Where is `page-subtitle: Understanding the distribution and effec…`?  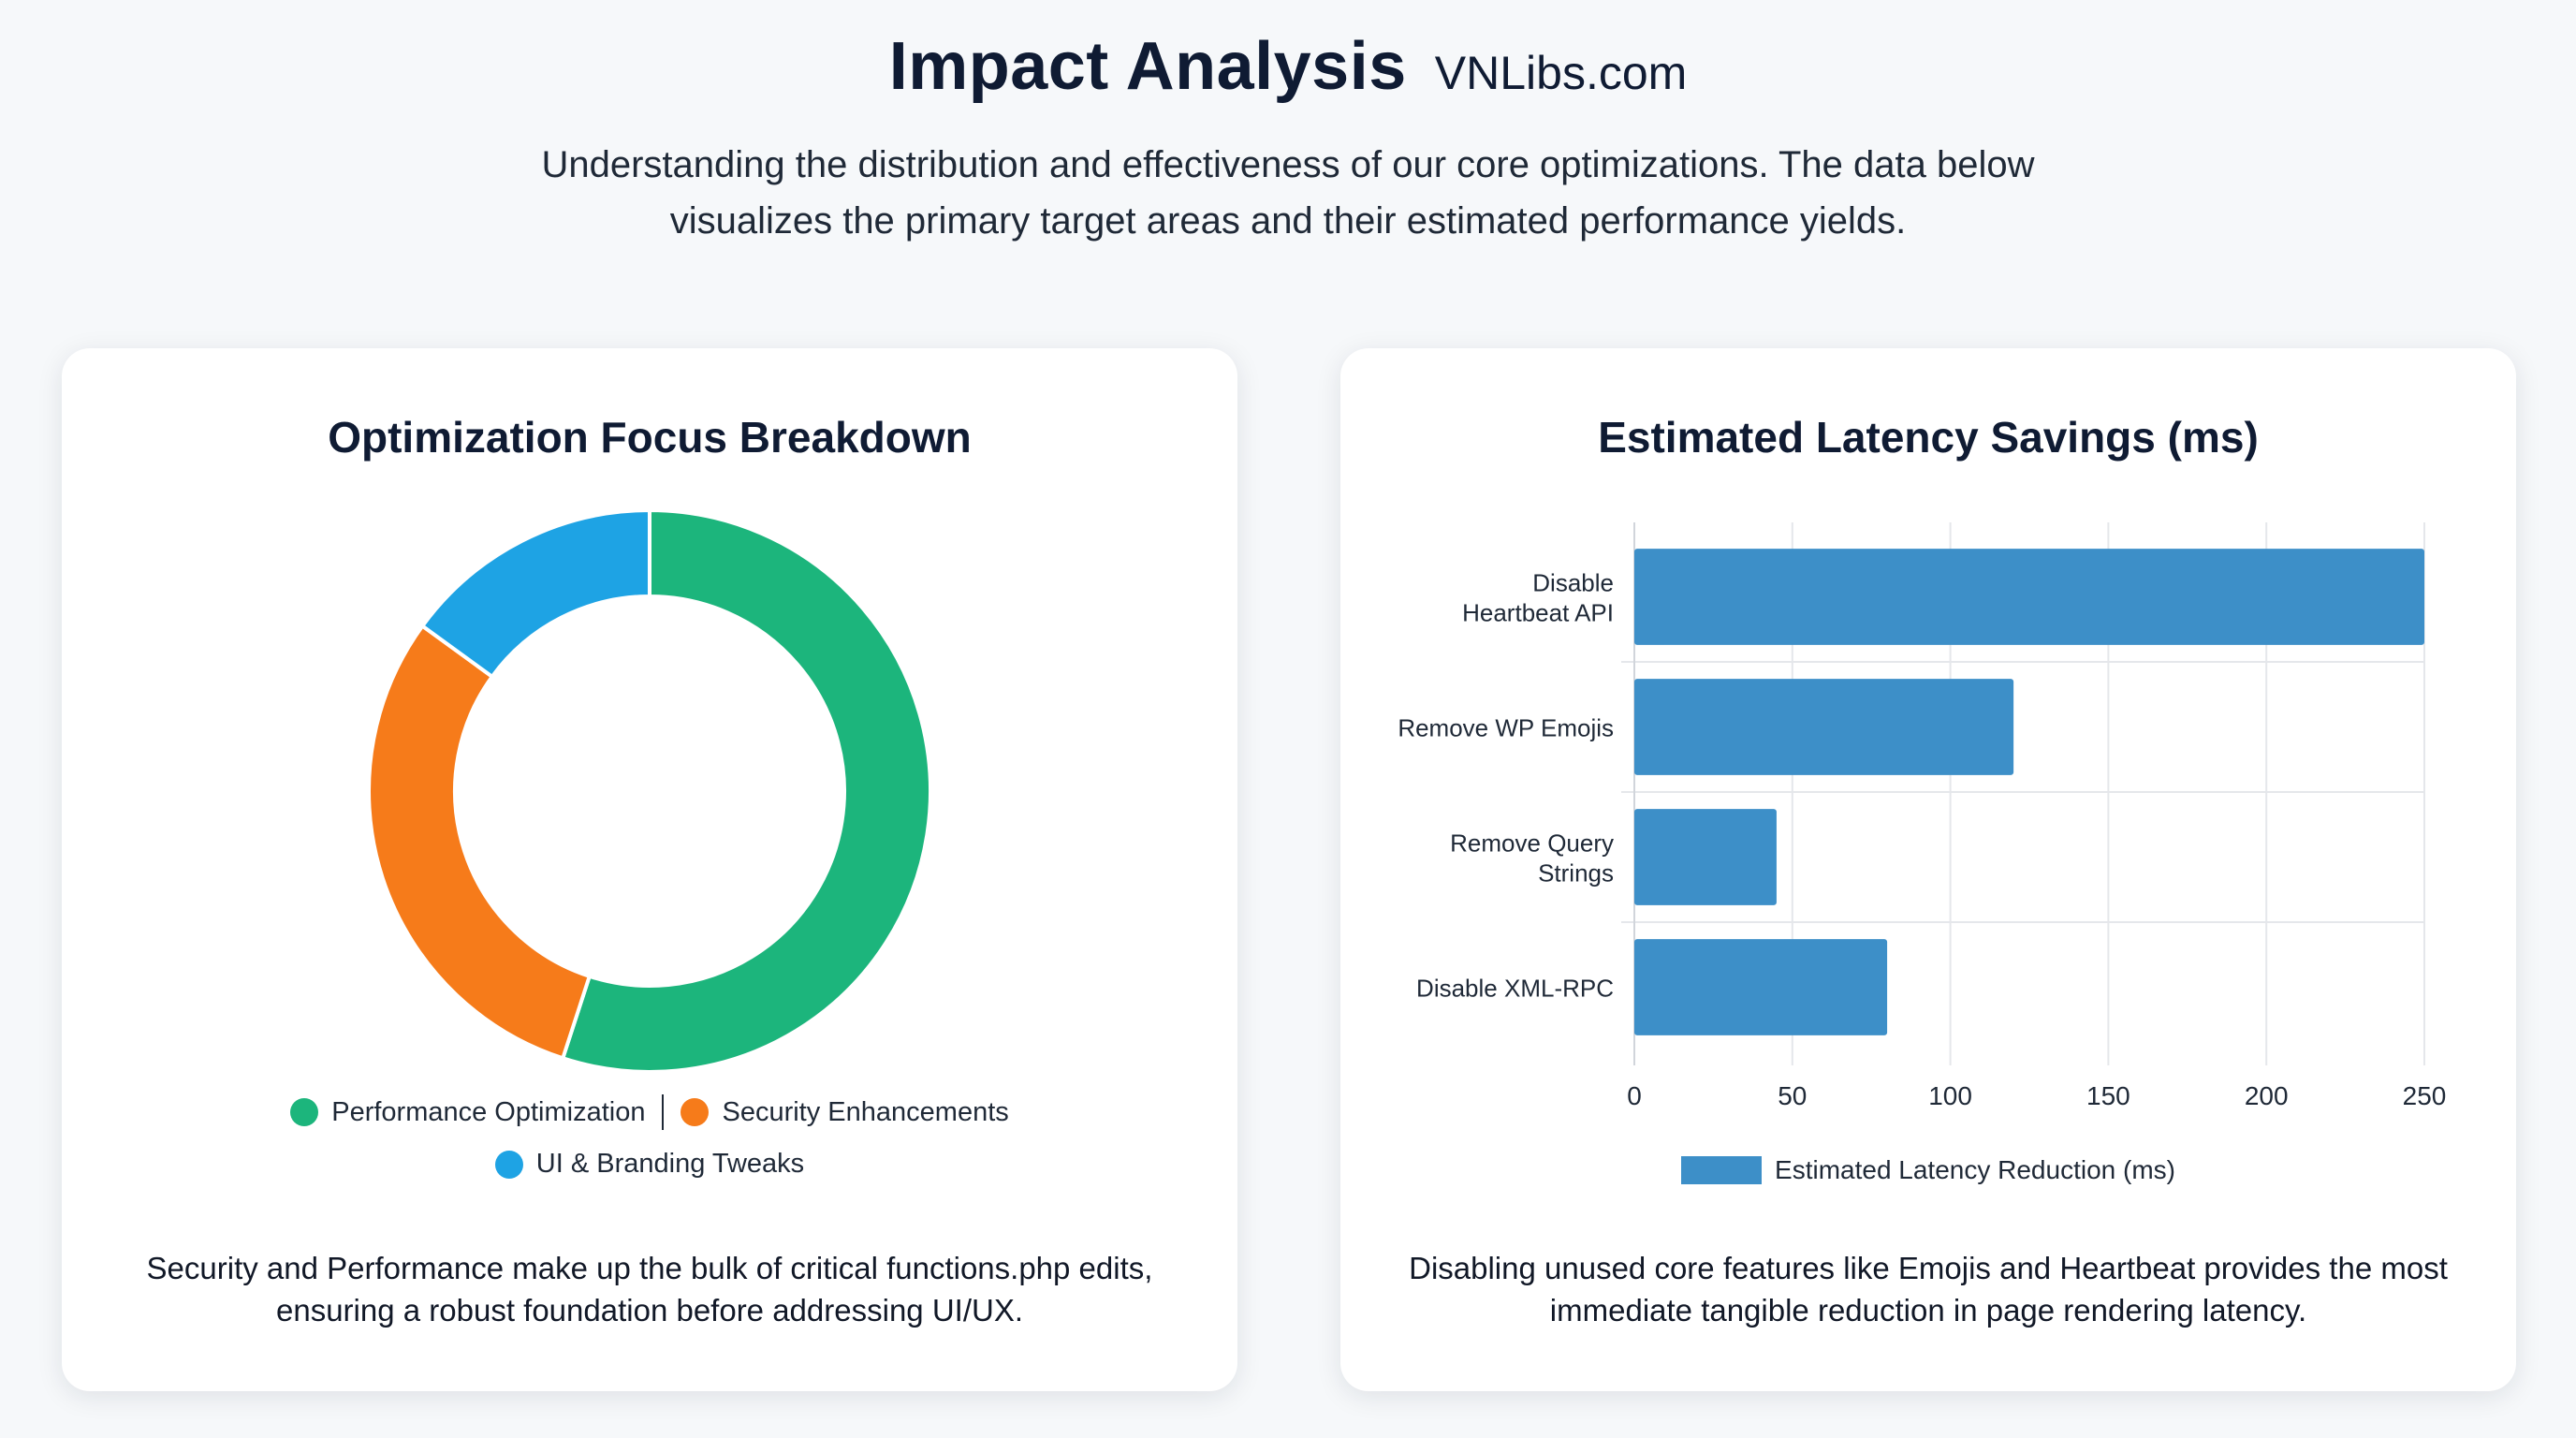
page-subtitle: Understanding the distribution and effec… is located at coordinates (1288, 193).